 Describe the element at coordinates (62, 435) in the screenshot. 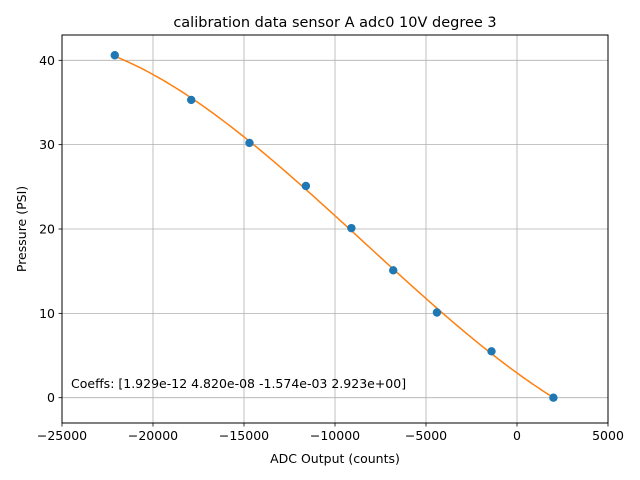

I see `x-tick-label: −25000` at that location.